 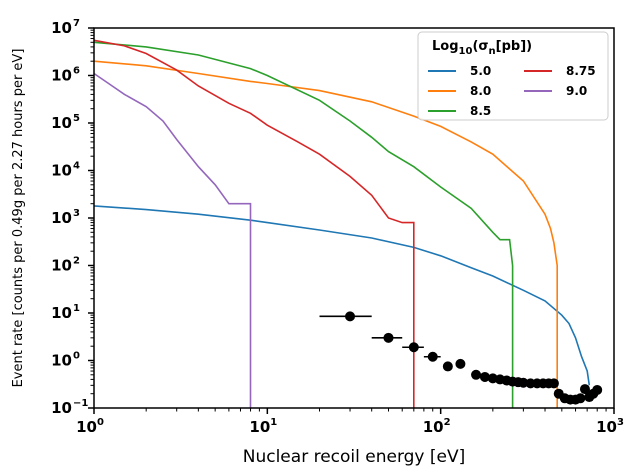 What do you see at coordinates (86, 427) in the screenshot?
I see `x-tick-base-0: 10` at bounding box center [86, 427].